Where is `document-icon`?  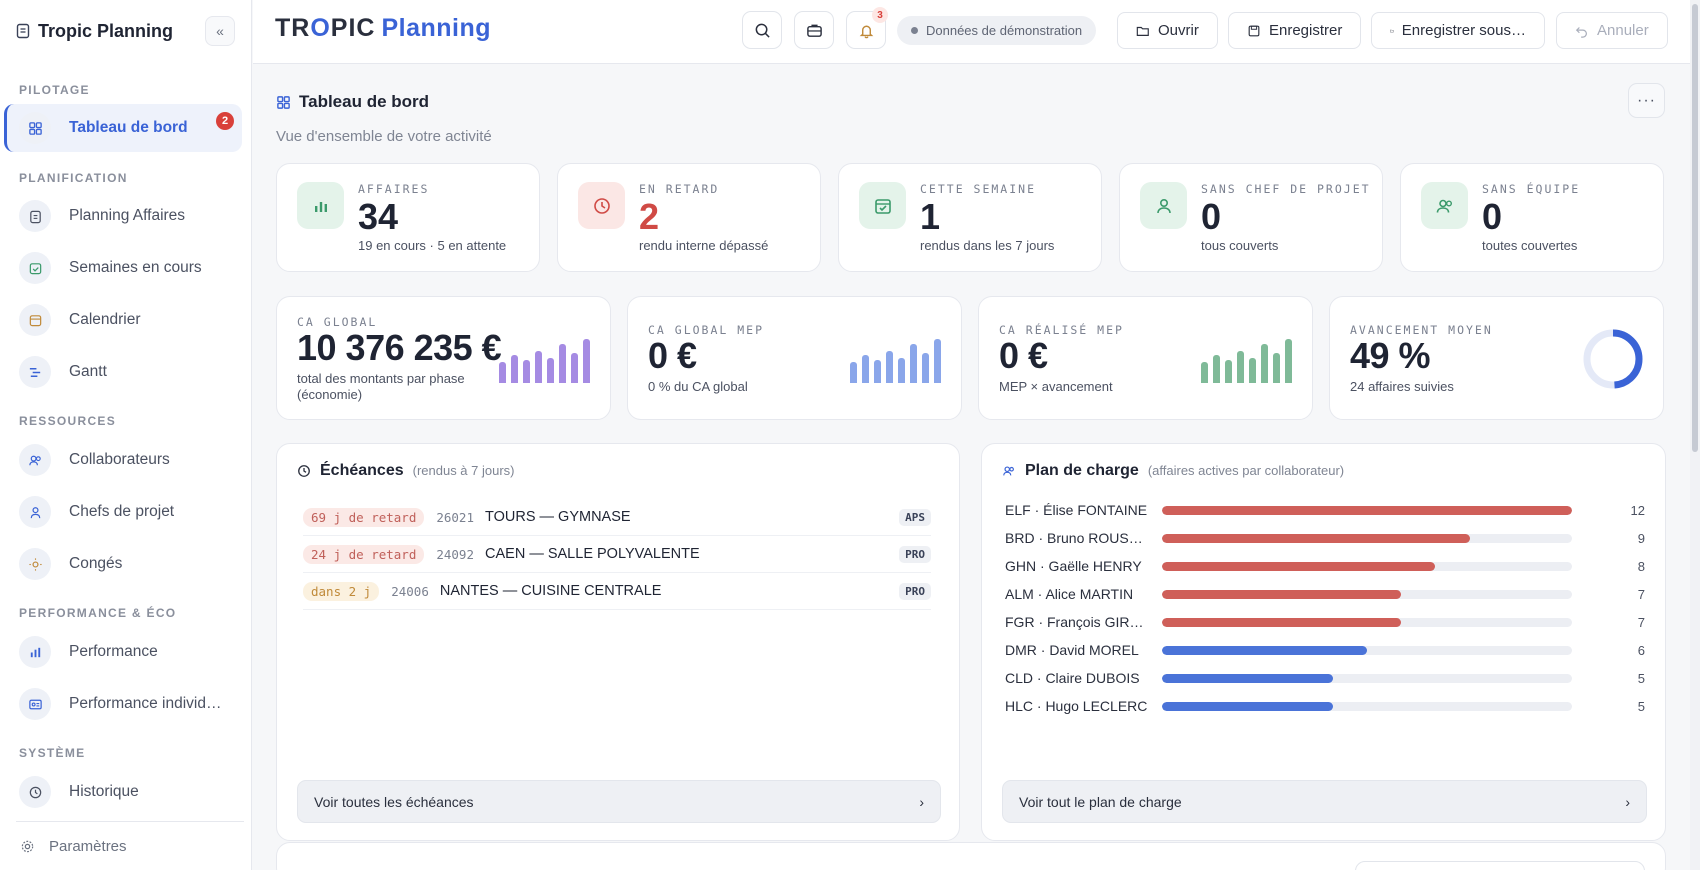
document-icon is located at coordinates (23, 31).